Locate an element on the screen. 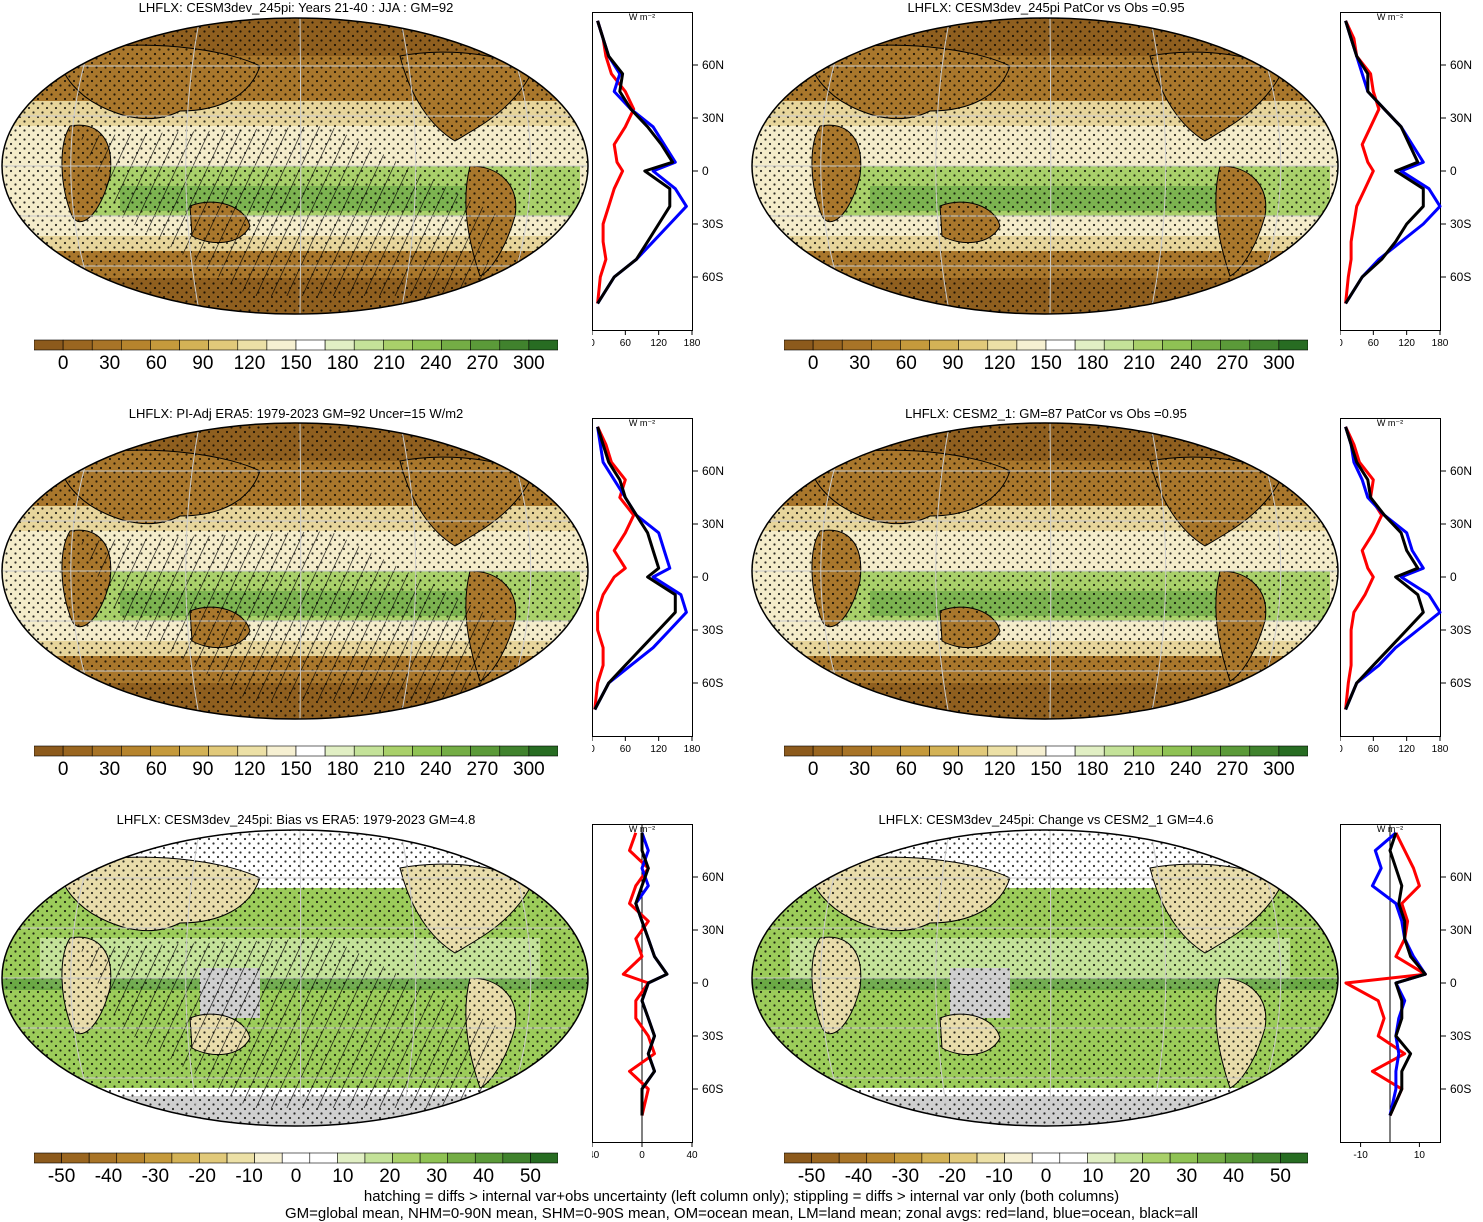 The image size is (1483, 1222). colorbar-tick-label: 60 is located at coordinates (156, 769).